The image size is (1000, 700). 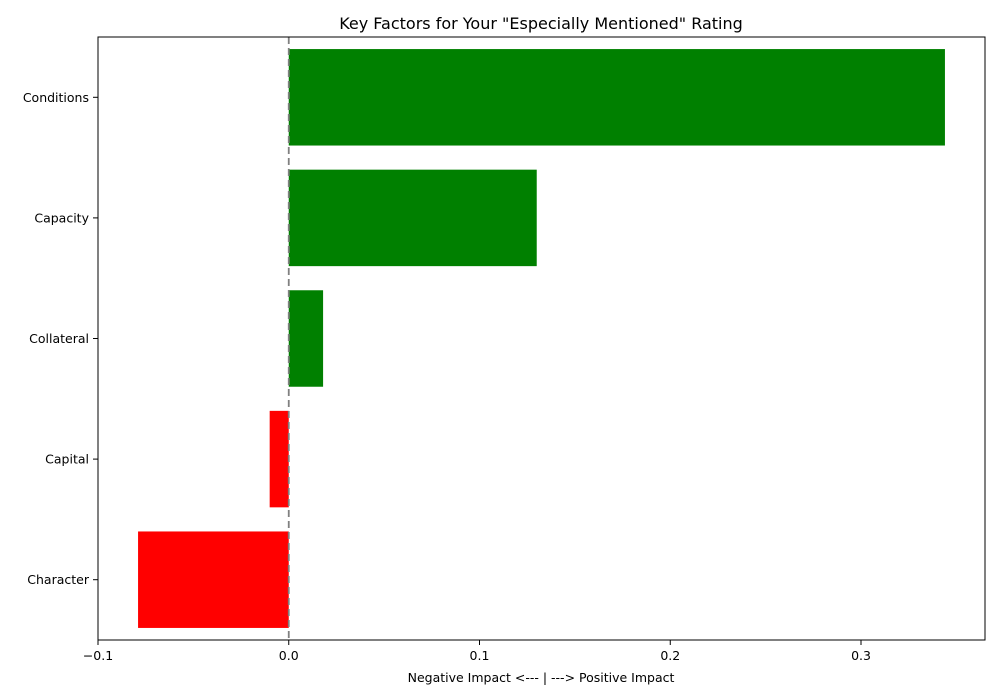 What do you see at coordinates (412, 218) in the screenshot?
I see `bar-capacity` at bounding box center [412, 218].